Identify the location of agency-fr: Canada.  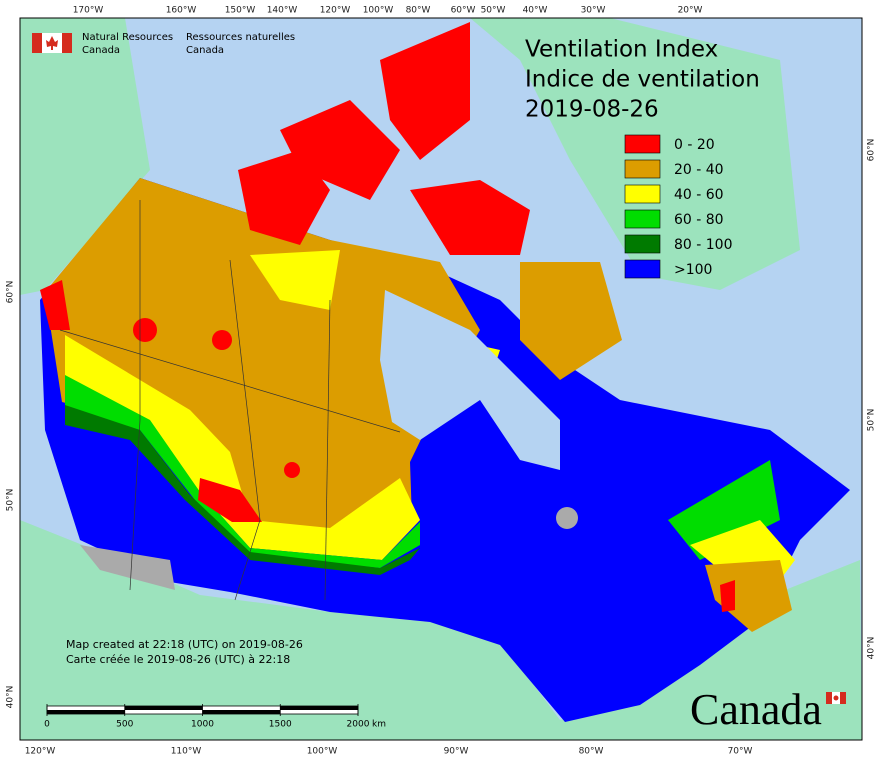
(205, 50).